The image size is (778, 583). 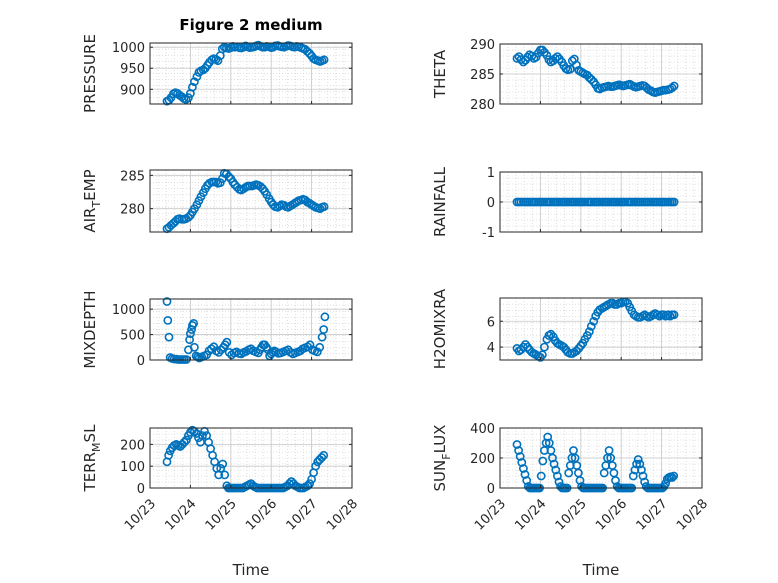 I want to click on x-tick-label: 10/26, so click(x=611, y=514).